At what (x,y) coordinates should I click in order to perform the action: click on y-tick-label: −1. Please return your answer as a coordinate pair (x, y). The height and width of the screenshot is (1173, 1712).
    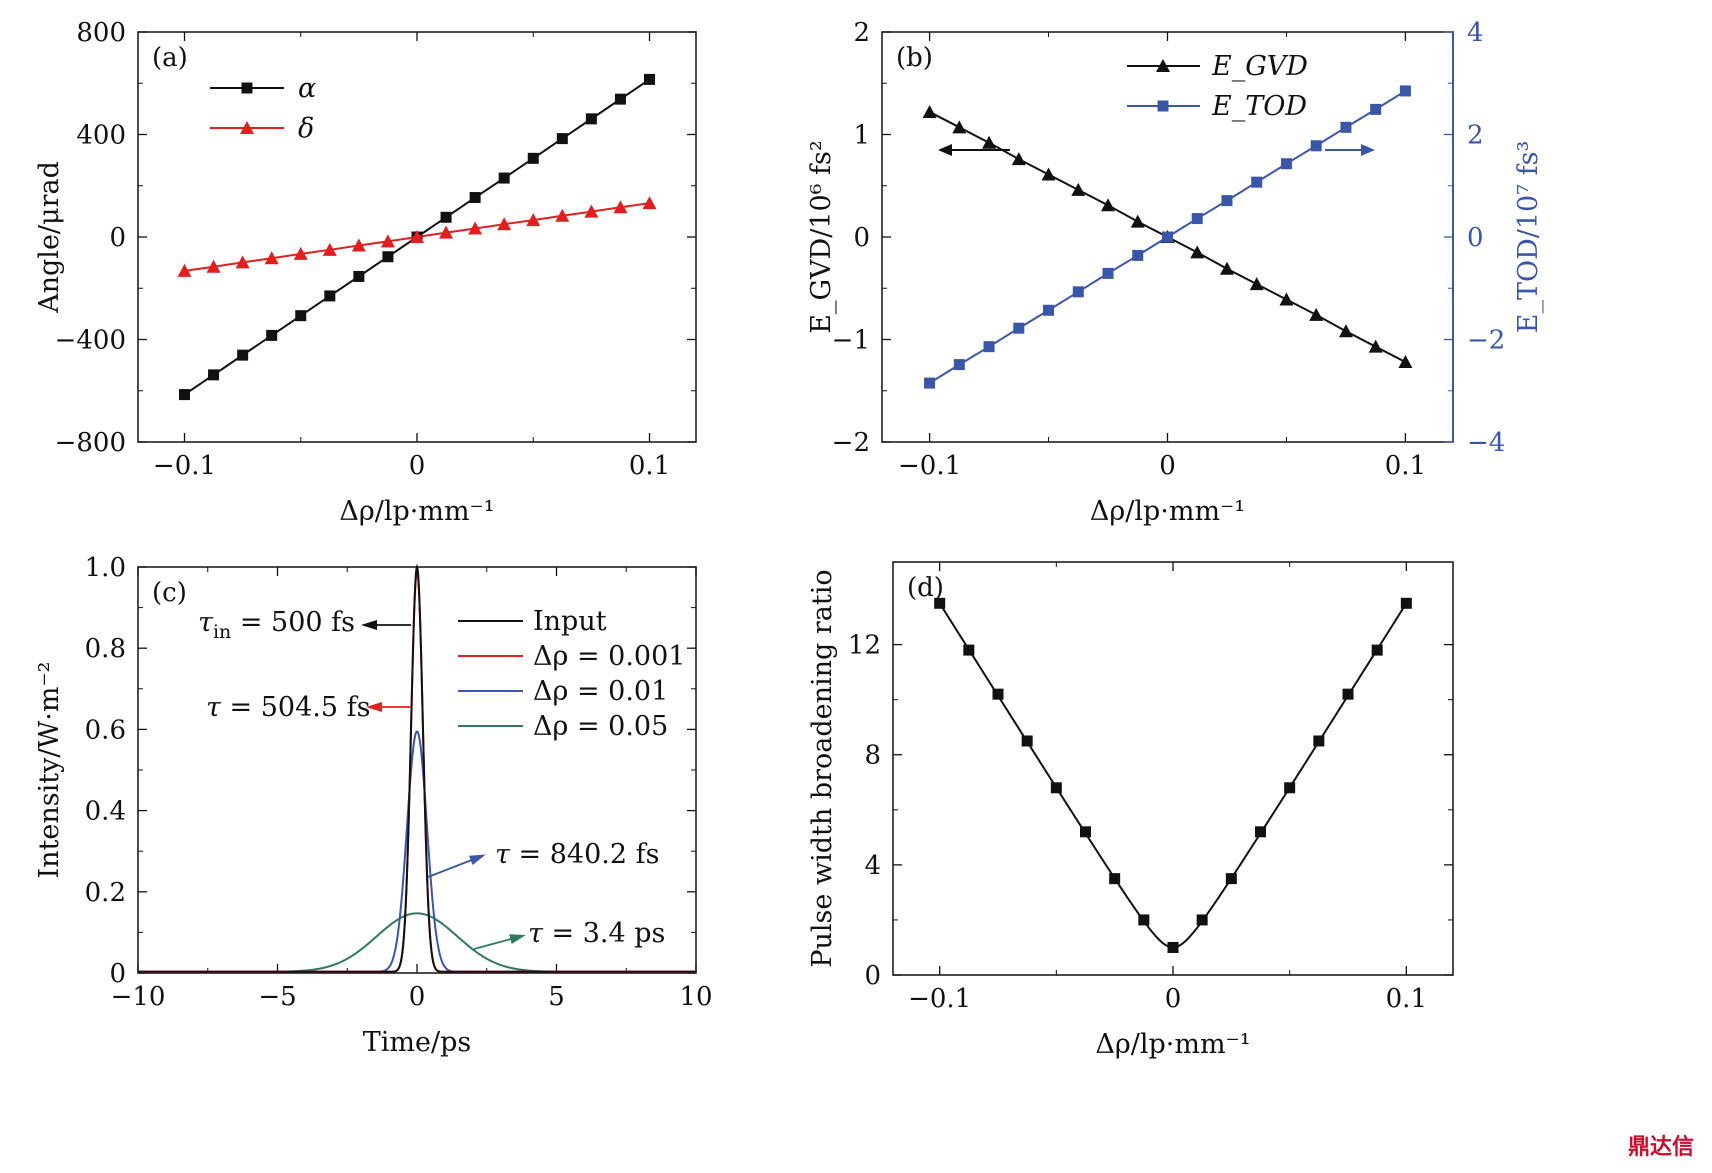
    Looking at the image, I should click on (851, 341).